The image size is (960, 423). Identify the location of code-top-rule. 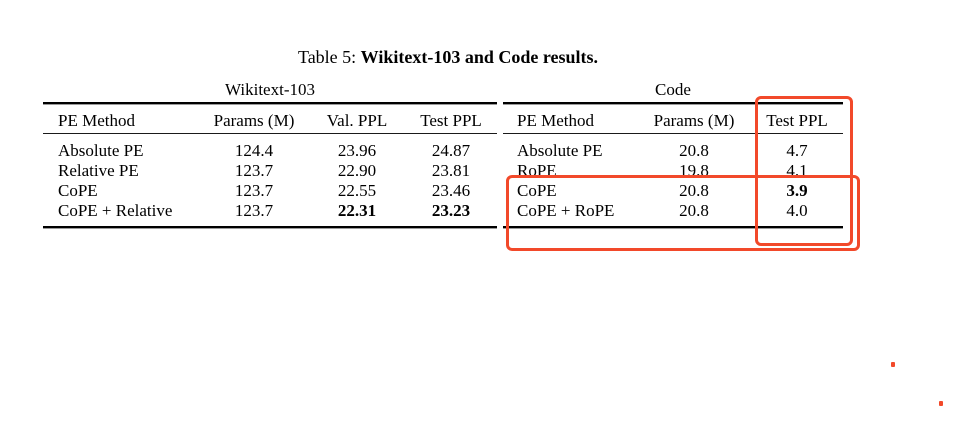
(673, 103).